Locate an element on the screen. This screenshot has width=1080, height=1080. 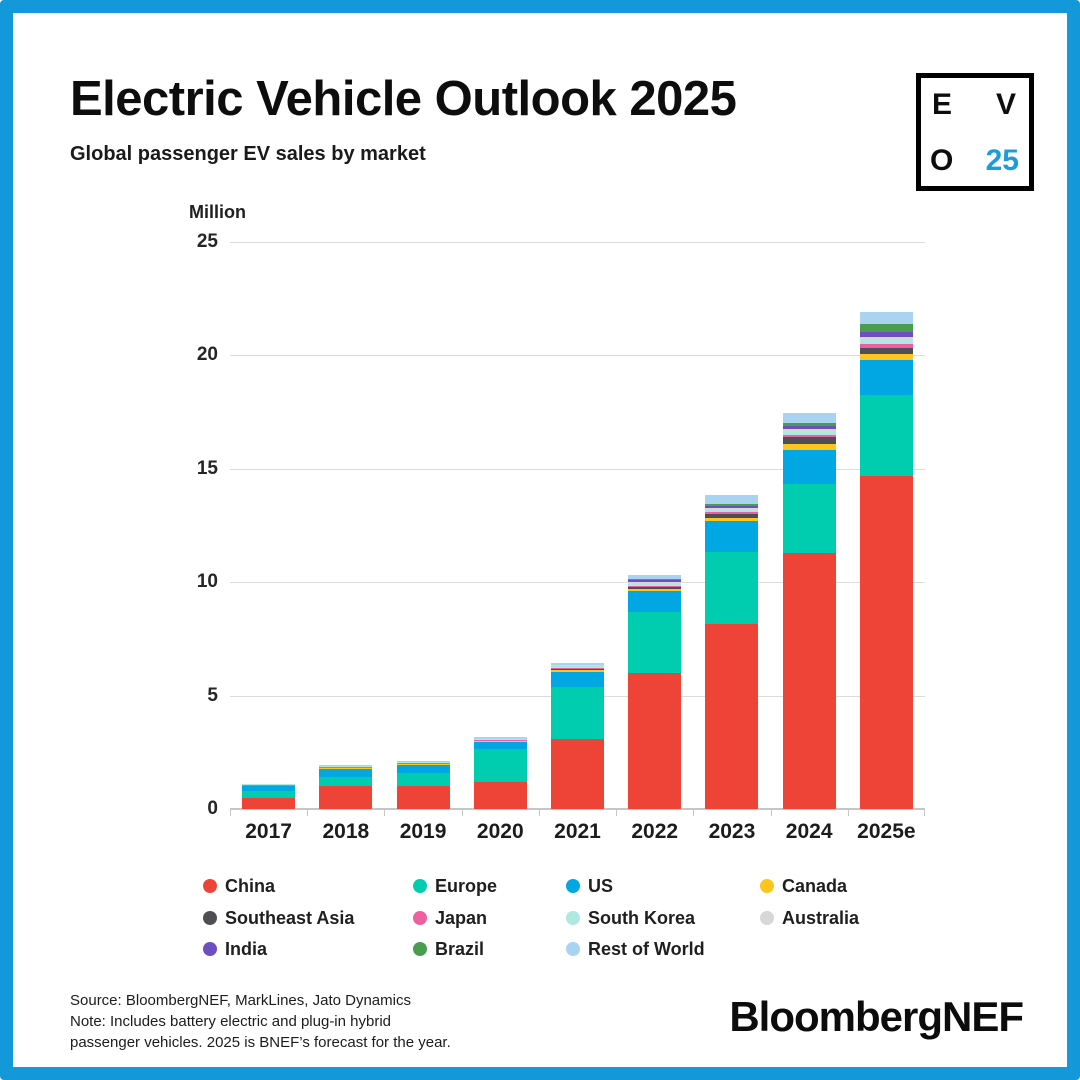
bar-2020 is located at coordinates (500, 773).